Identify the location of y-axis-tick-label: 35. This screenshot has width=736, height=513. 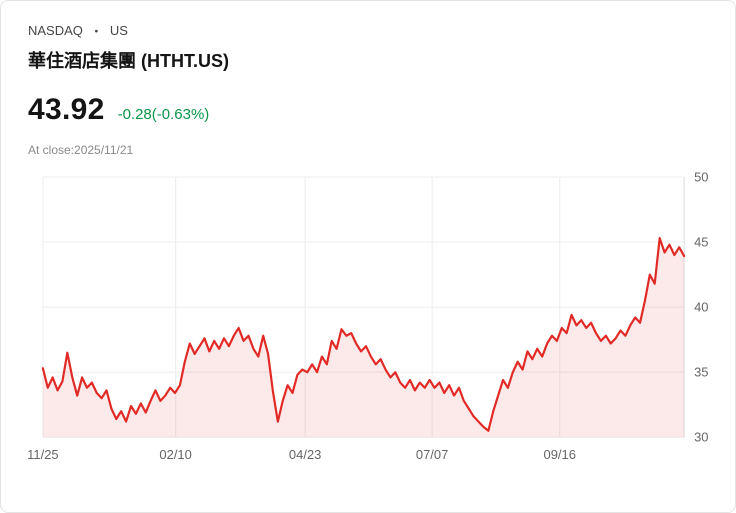
(701, 372).